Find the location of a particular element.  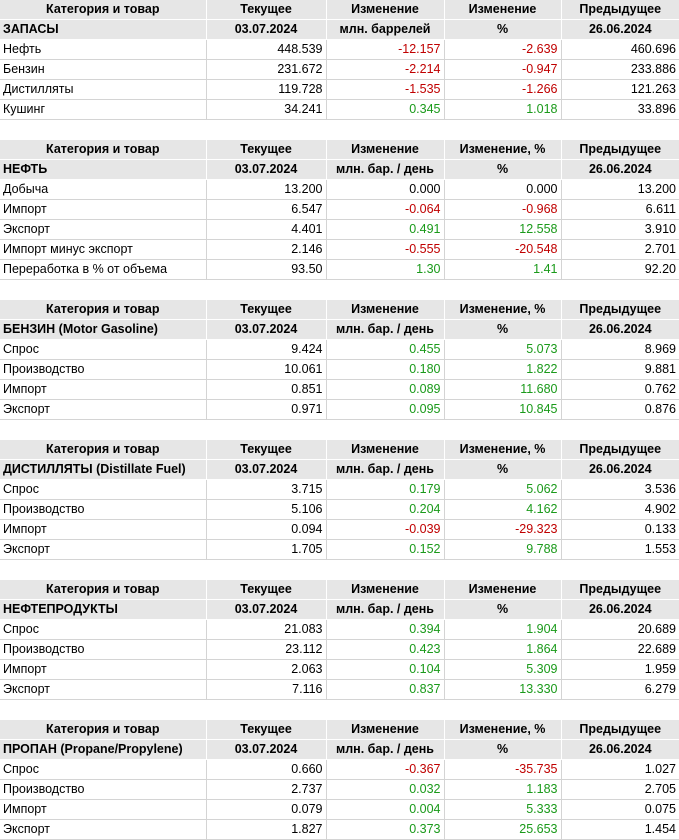

row-change: 0.345 is located at coordinates (384, 109).